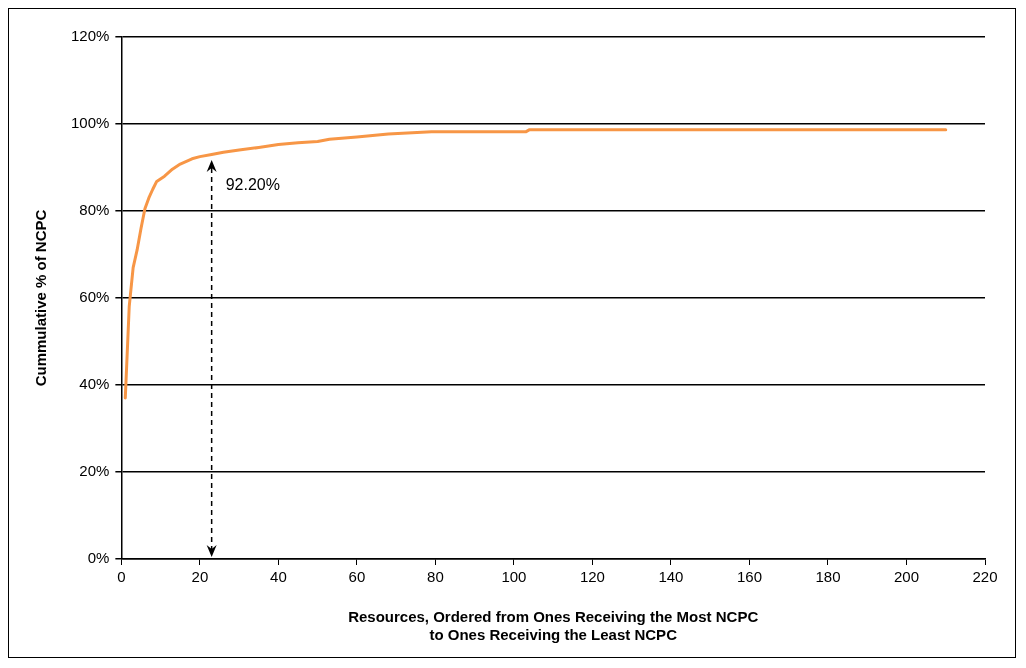 This screenshot has height=668, width=1026. What do you see at coordinates (94, 210) in the screenshot?
I see `y-tick-label: 80%` at bounding box center [94, 210].